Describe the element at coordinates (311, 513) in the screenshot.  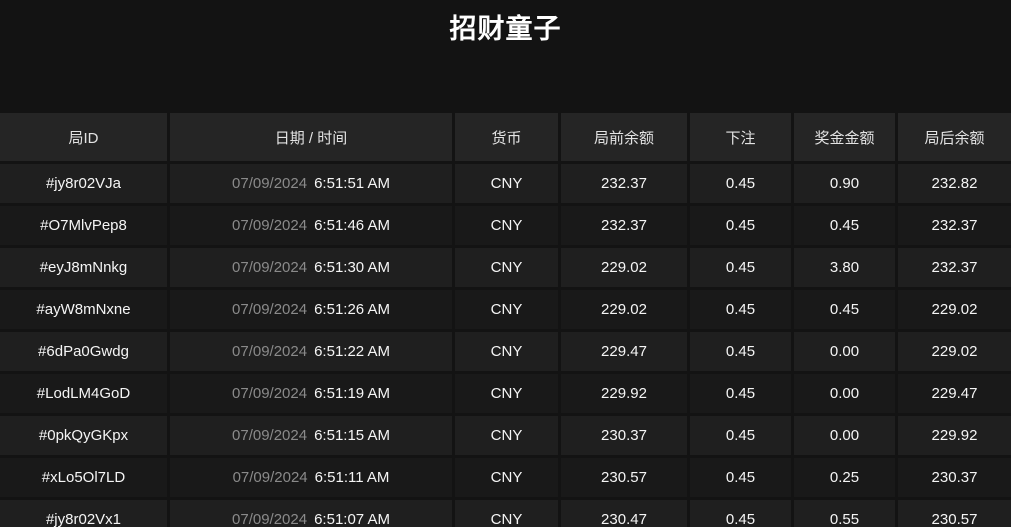
I see `datetime-cell: 07/09/2024 6:51:07 AM` at that location.